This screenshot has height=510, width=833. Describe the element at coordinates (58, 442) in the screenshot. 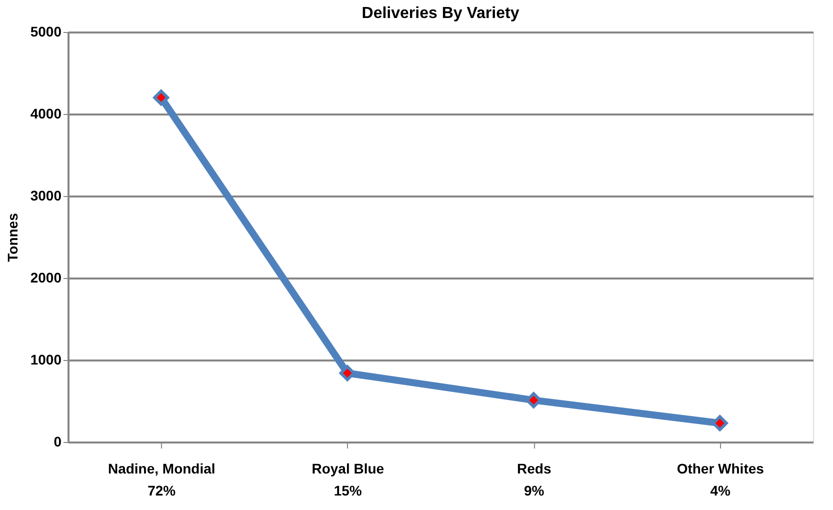

I see `y-tick-label: 0` at that location.